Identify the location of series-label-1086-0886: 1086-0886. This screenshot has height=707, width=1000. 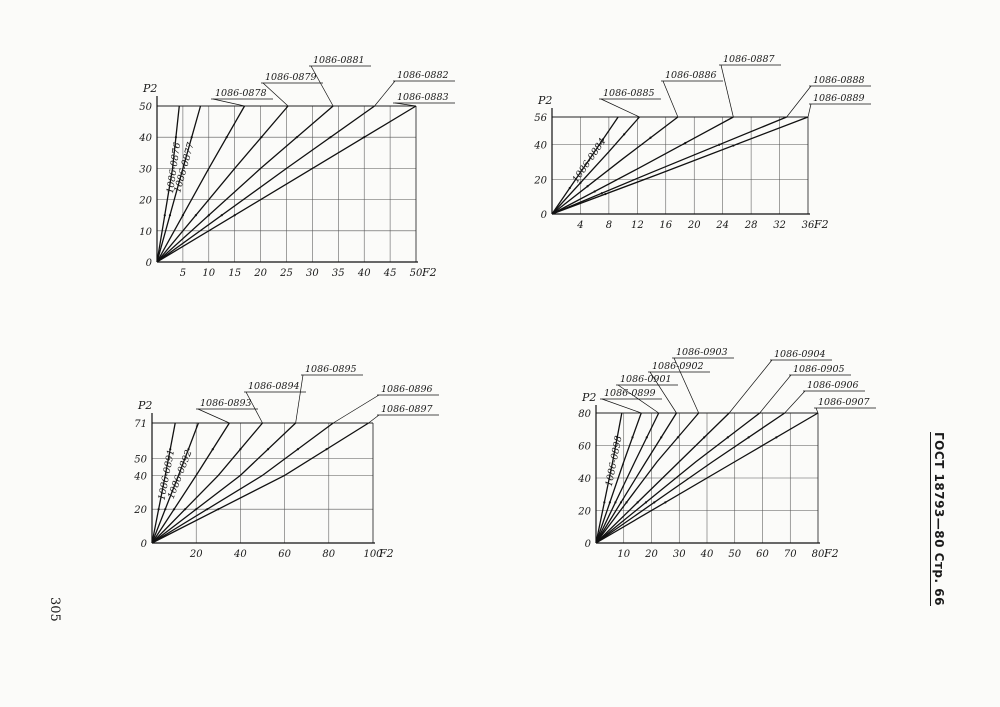
(691, 75).